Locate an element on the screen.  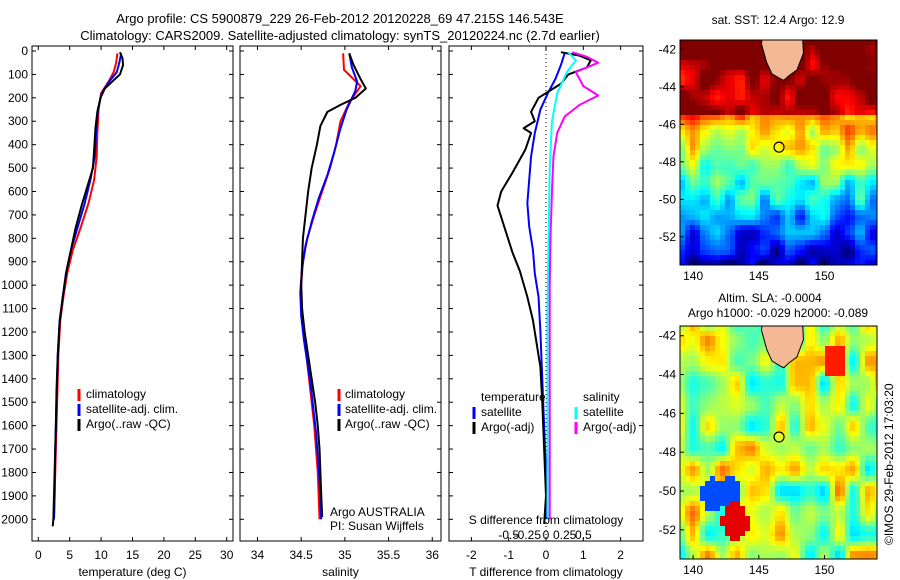
sla-map-land is located at coordinates (782, 347).